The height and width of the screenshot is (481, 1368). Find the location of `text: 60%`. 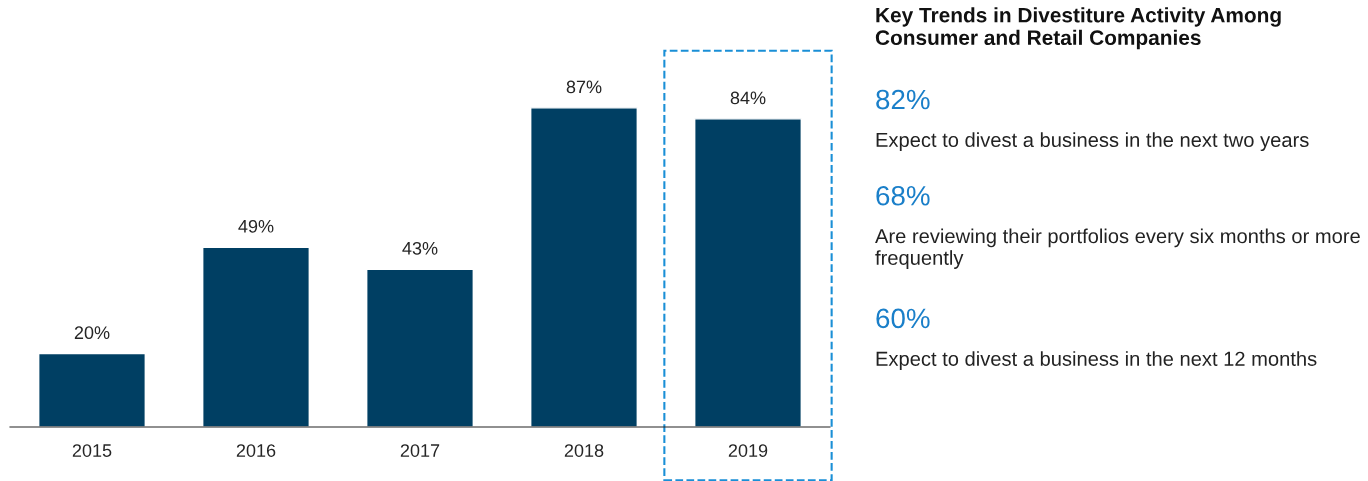

text: 60% is located at coordinates (903, 318).